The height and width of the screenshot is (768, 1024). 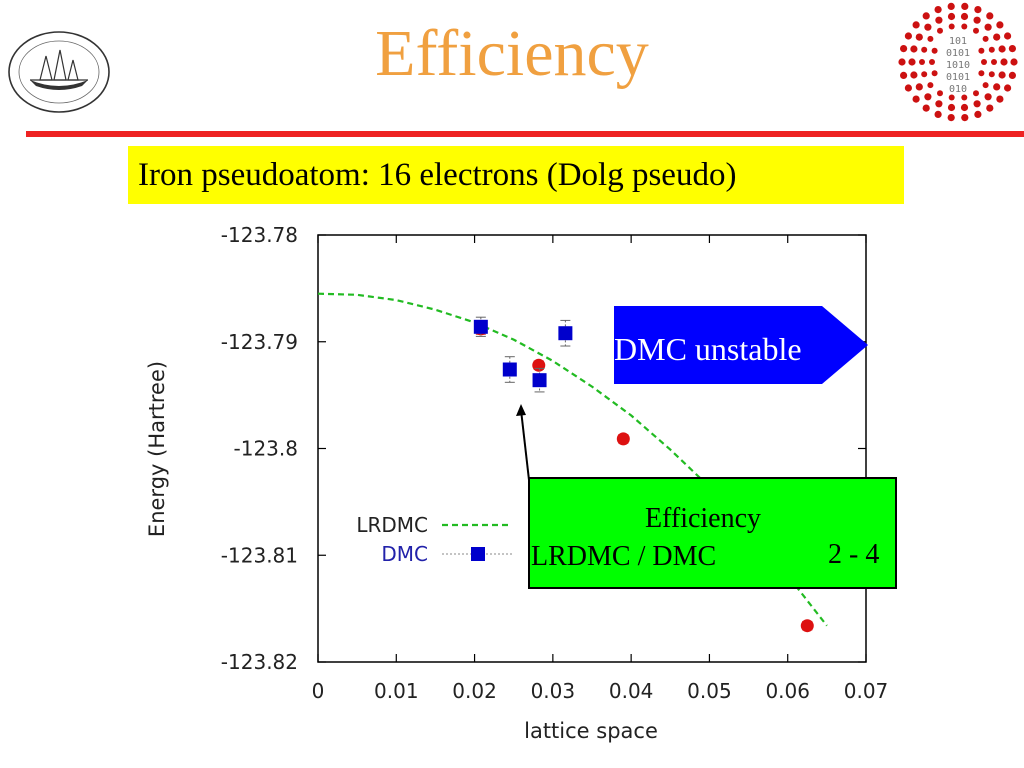 What do you see at coordinates (59, 72) in the screenshot?
I see `university-seal-logo` at bounding box center [59, 72].